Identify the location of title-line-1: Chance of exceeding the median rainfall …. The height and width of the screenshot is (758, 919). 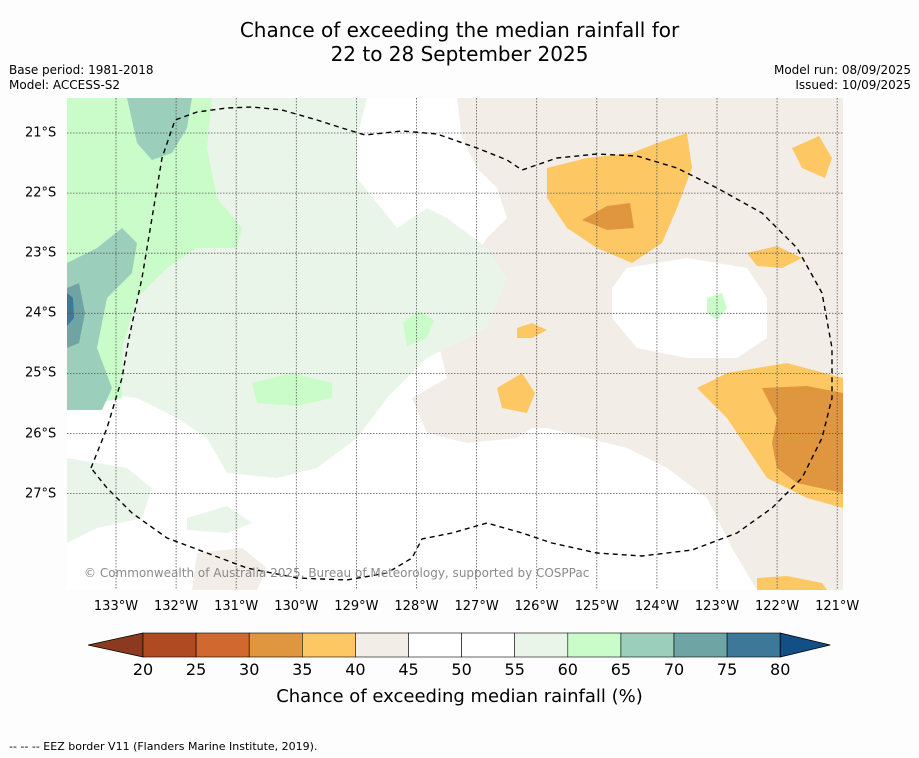
(459, 30).